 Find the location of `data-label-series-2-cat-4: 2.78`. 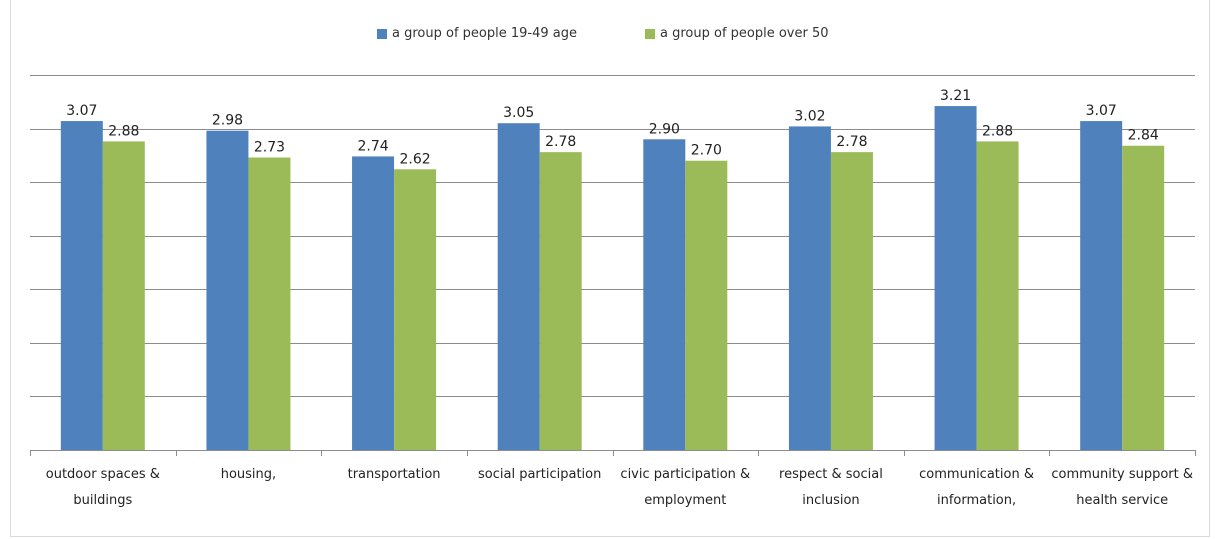

data-label-series-2-cat-4: 2.78 is located at coordinates (560, 142).